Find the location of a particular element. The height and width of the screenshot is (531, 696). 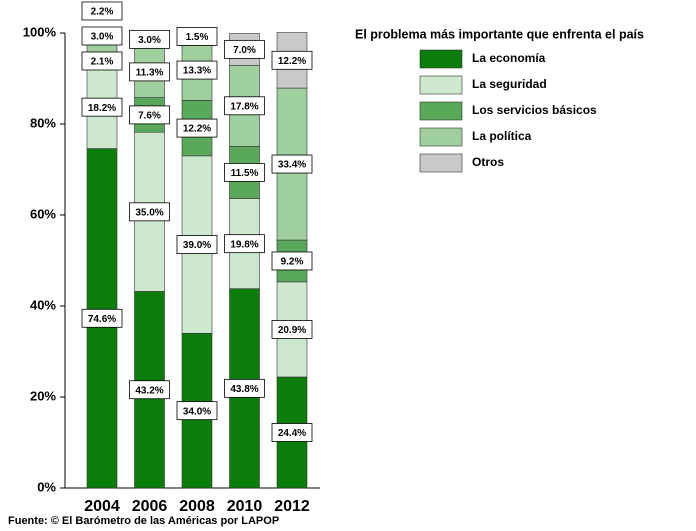

value-label: 11.3% is located at coordinates (150, 73).